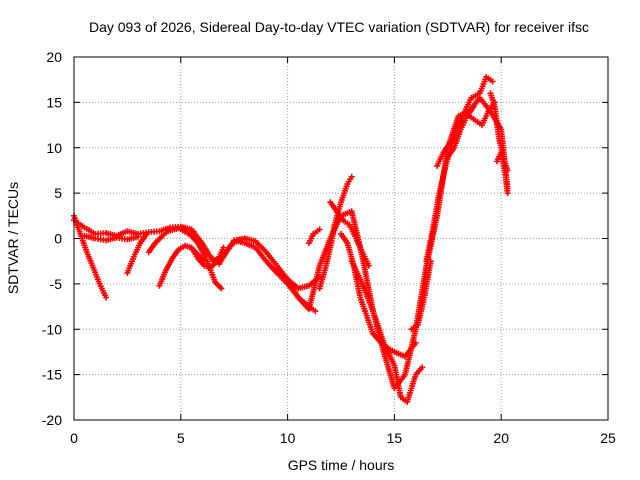 The height and width of the screenshot is (480, 640). What do you see at coordinates (58, 193) in the screenshot?
I see `y-tick-label: 5` at bounding box center [58, 193].